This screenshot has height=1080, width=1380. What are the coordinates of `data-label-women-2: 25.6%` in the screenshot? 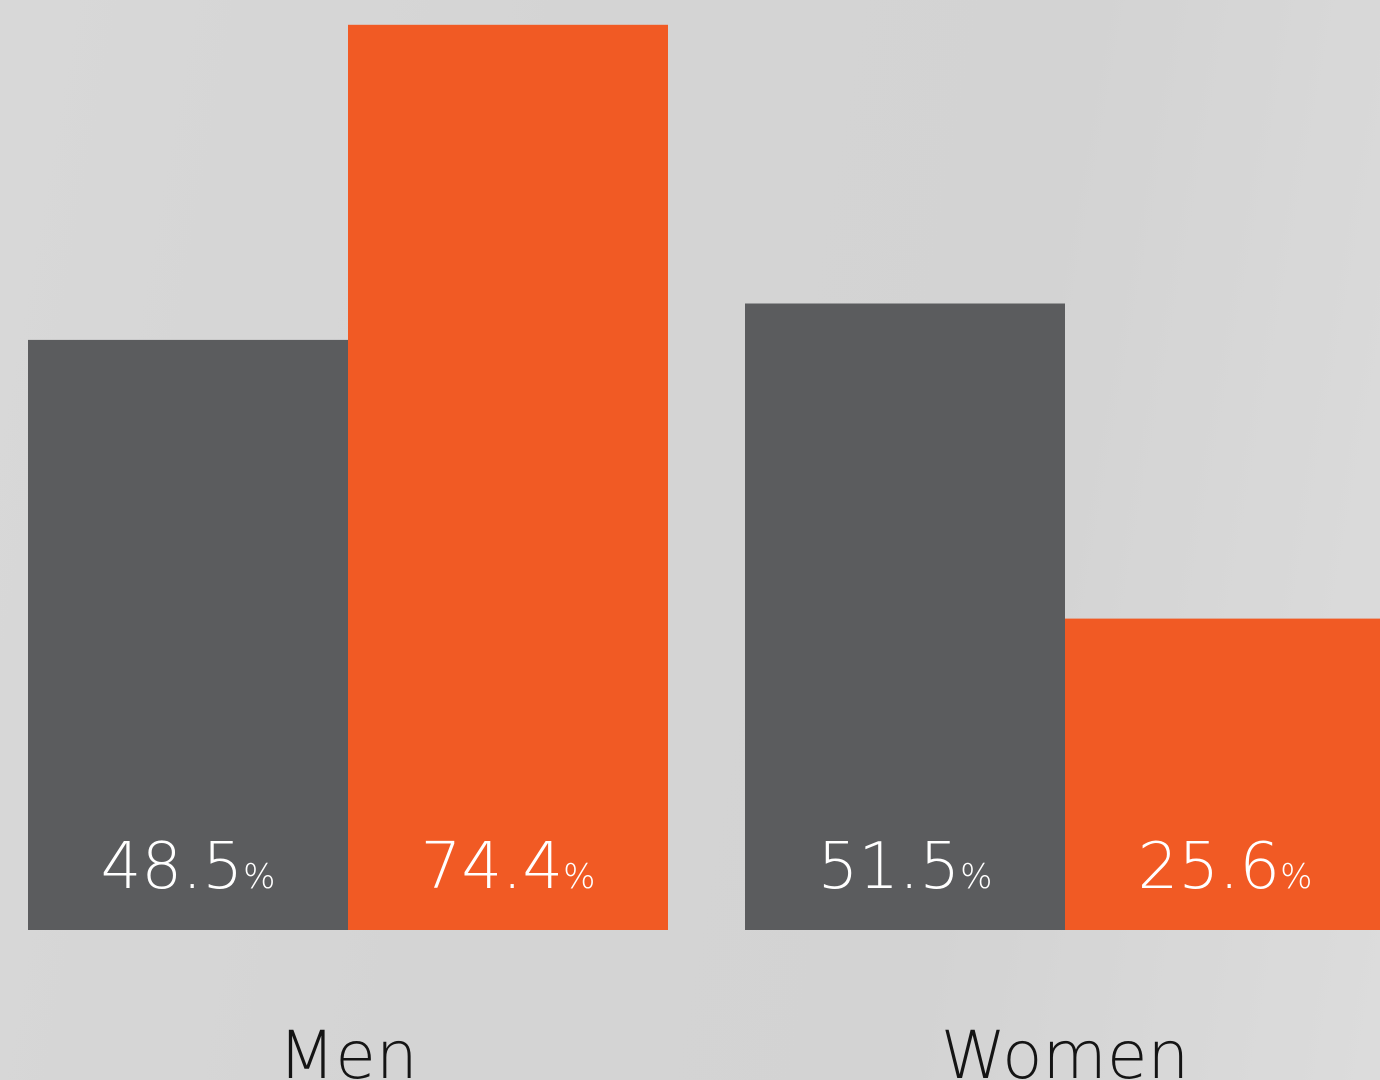 It's located at (1225, 867).